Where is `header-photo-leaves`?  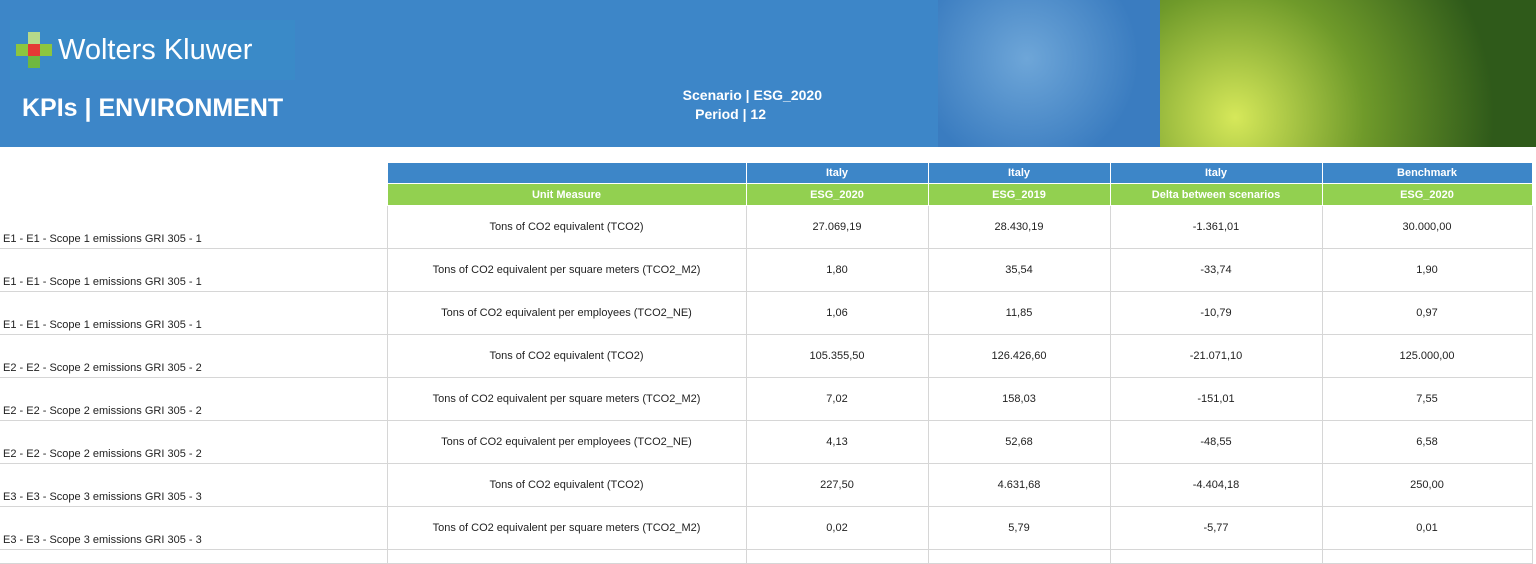
header-photo-leaves is located at coordinates (1049, 73).